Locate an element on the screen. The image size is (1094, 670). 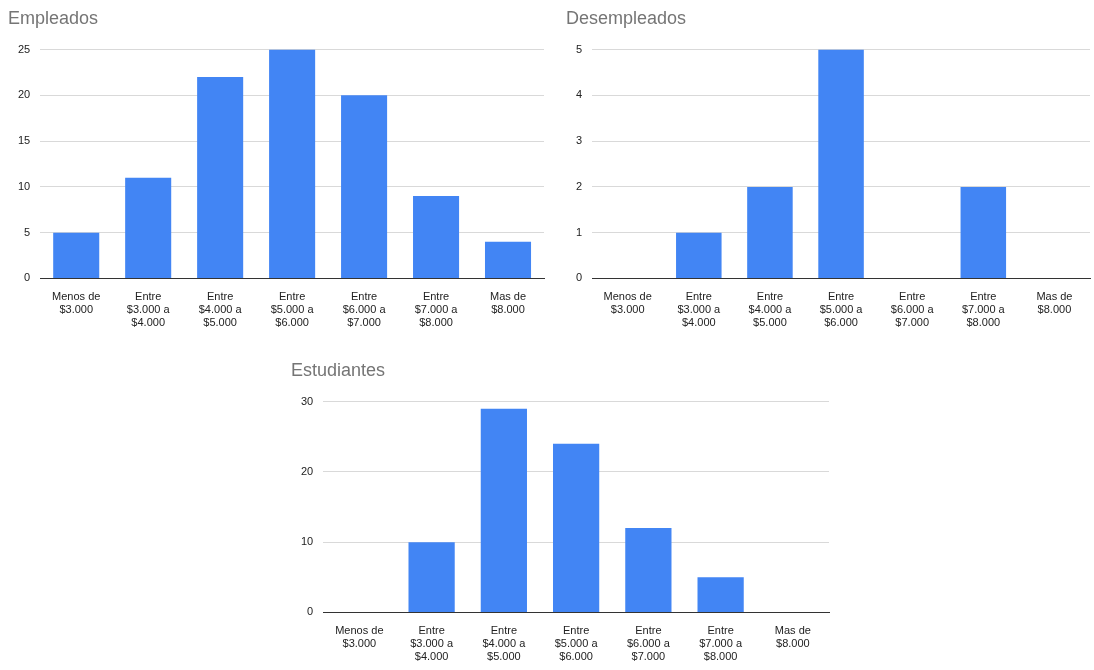
chart-title: Desempleados is located at coordinates (626, 17).